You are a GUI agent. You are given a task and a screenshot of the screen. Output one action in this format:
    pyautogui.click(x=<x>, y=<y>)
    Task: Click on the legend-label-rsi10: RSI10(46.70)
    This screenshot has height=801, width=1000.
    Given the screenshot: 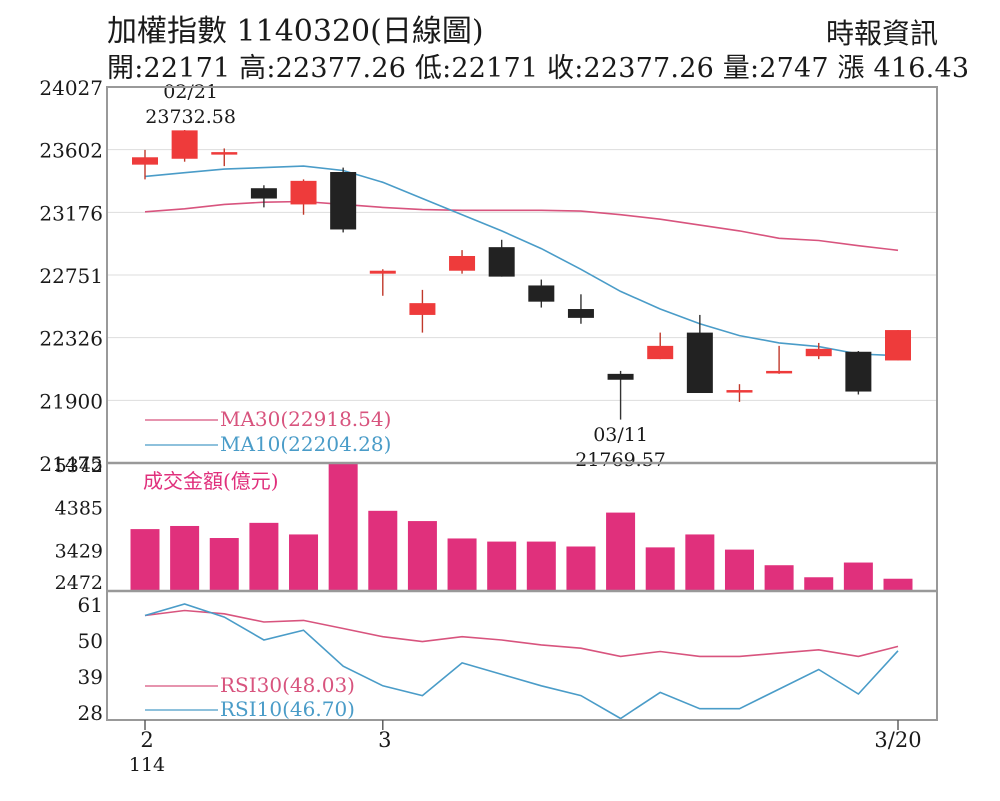 What is the action you would take?
    pyautogui.click(x=287, y=709)
    